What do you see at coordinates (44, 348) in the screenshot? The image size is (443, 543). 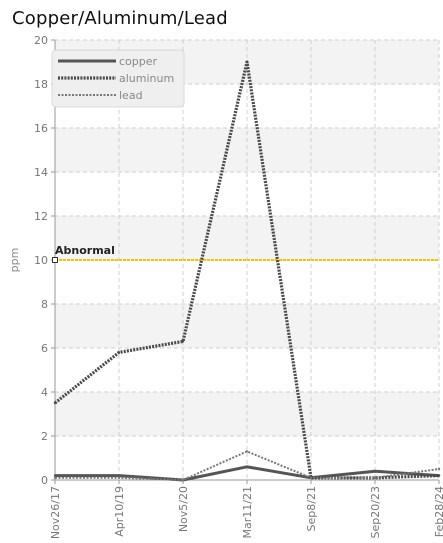 I see `y-tick-label: 6` at bounding box center [44, 348].